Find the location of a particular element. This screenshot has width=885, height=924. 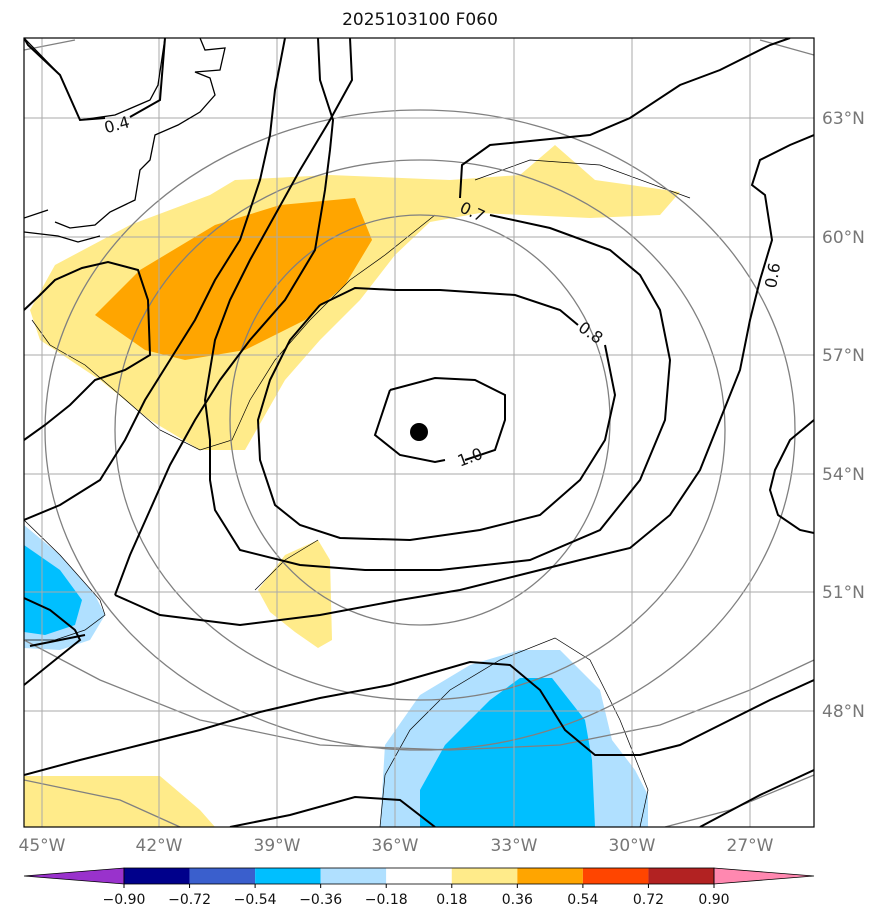

lat-tick-label: 57°N is located at coordinates (843, 356).